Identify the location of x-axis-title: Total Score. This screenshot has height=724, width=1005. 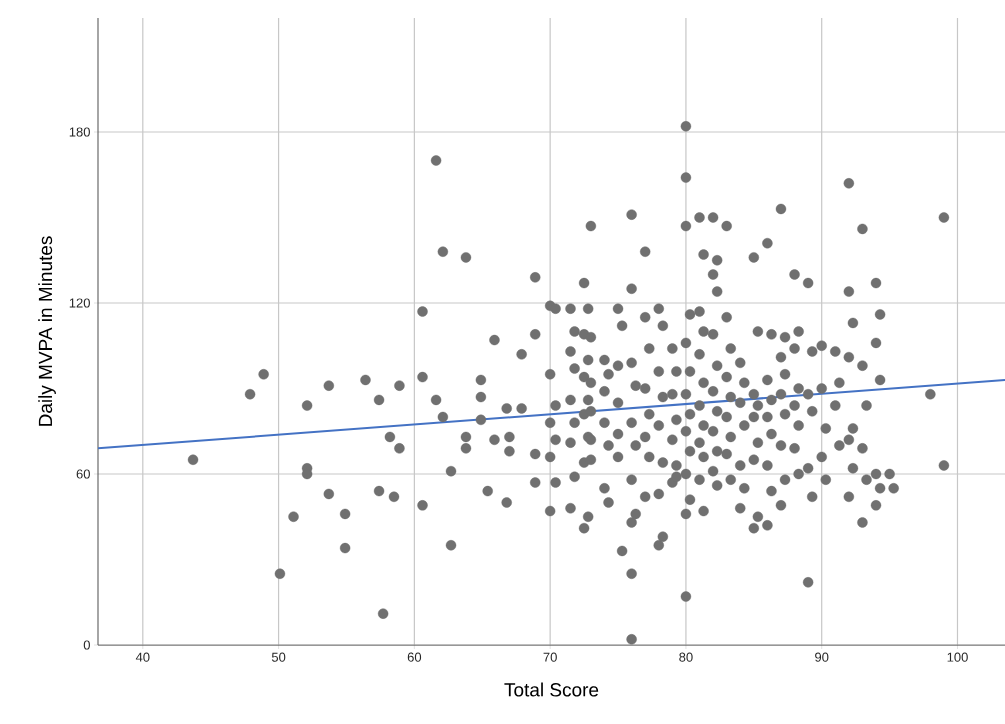
(551, 689).